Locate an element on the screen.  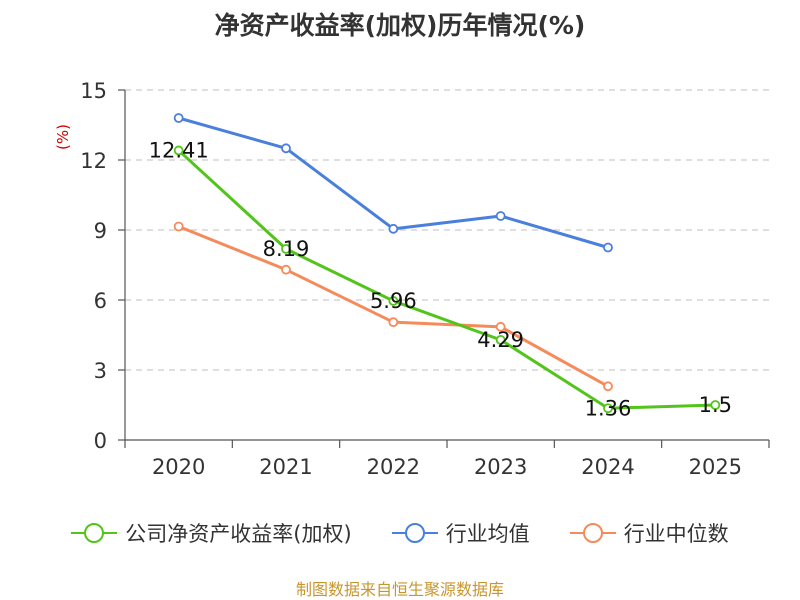
legend-item-industry-median: 行业中位数 is located at coordinates (649, 533).